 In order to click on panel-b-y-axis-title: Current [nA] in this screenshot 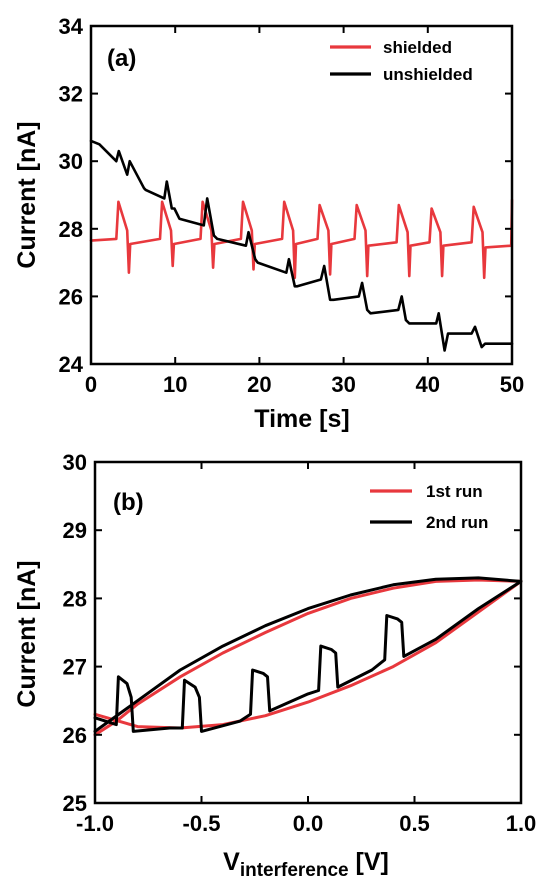, I will do `click(27, 633)`.